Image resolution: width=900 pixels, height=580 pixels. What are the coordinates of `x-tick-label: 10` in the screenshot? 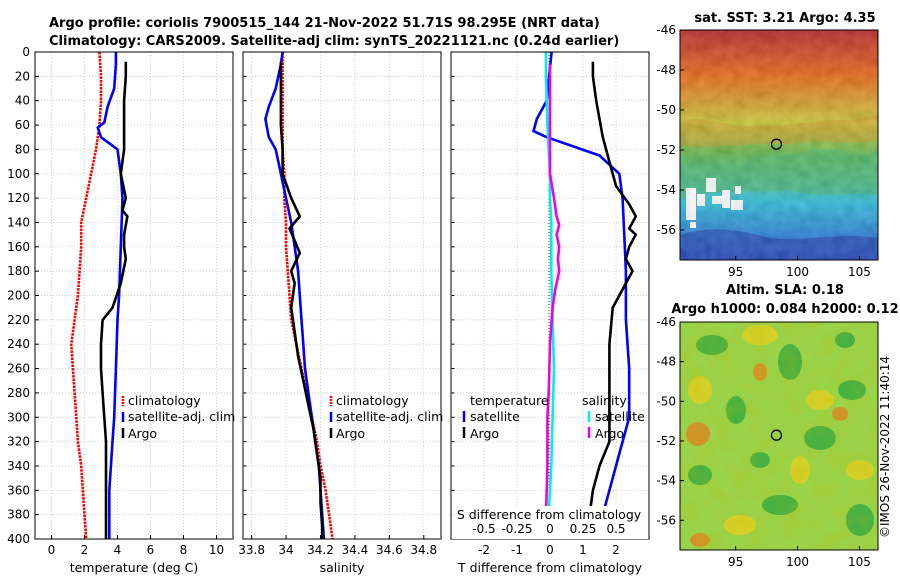 It's located at (216, 550).